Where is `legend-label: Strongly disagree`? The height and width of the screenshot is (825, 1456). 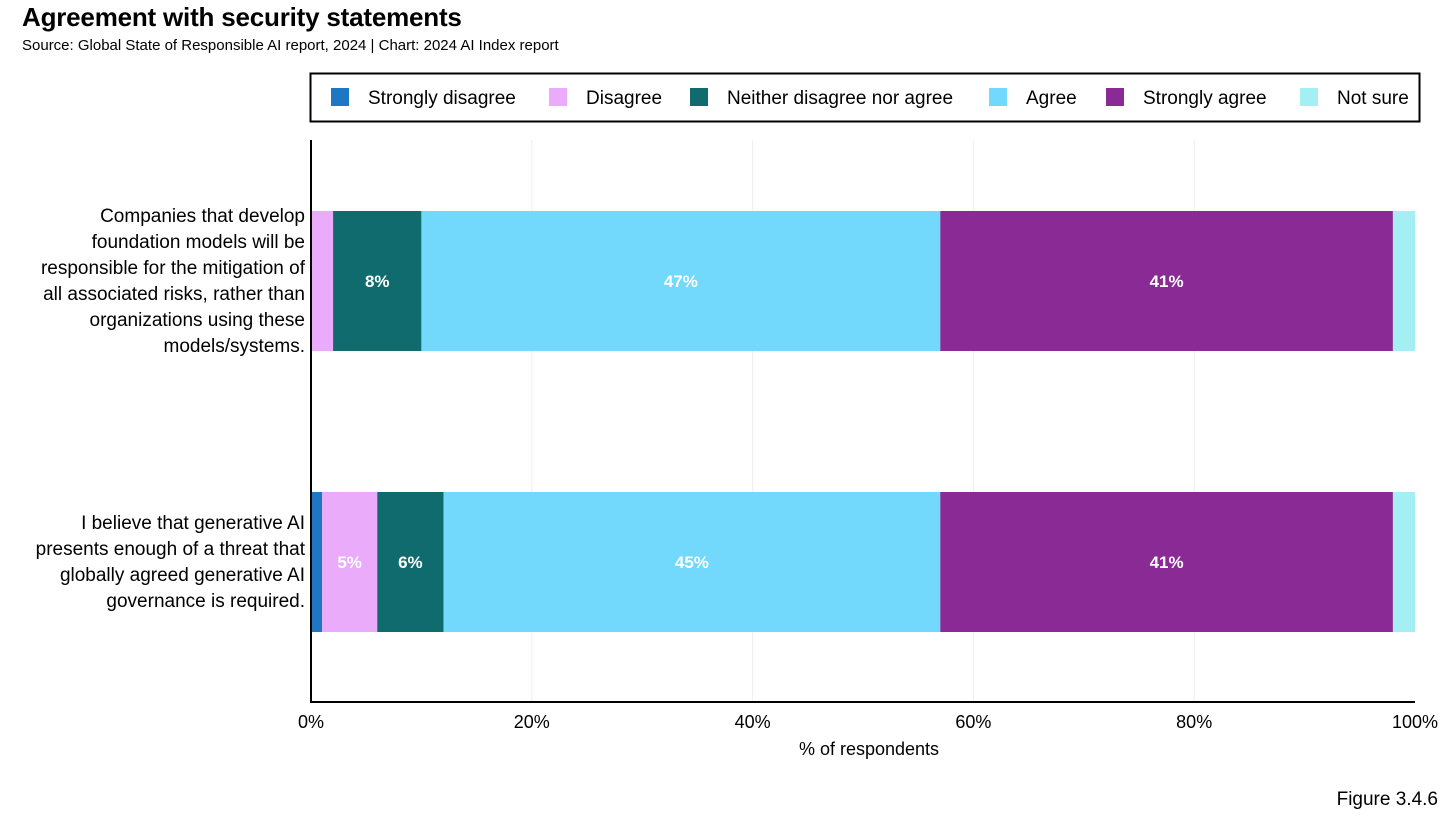 legend-label: Strongly disagree is located at coordinates (442, 98).